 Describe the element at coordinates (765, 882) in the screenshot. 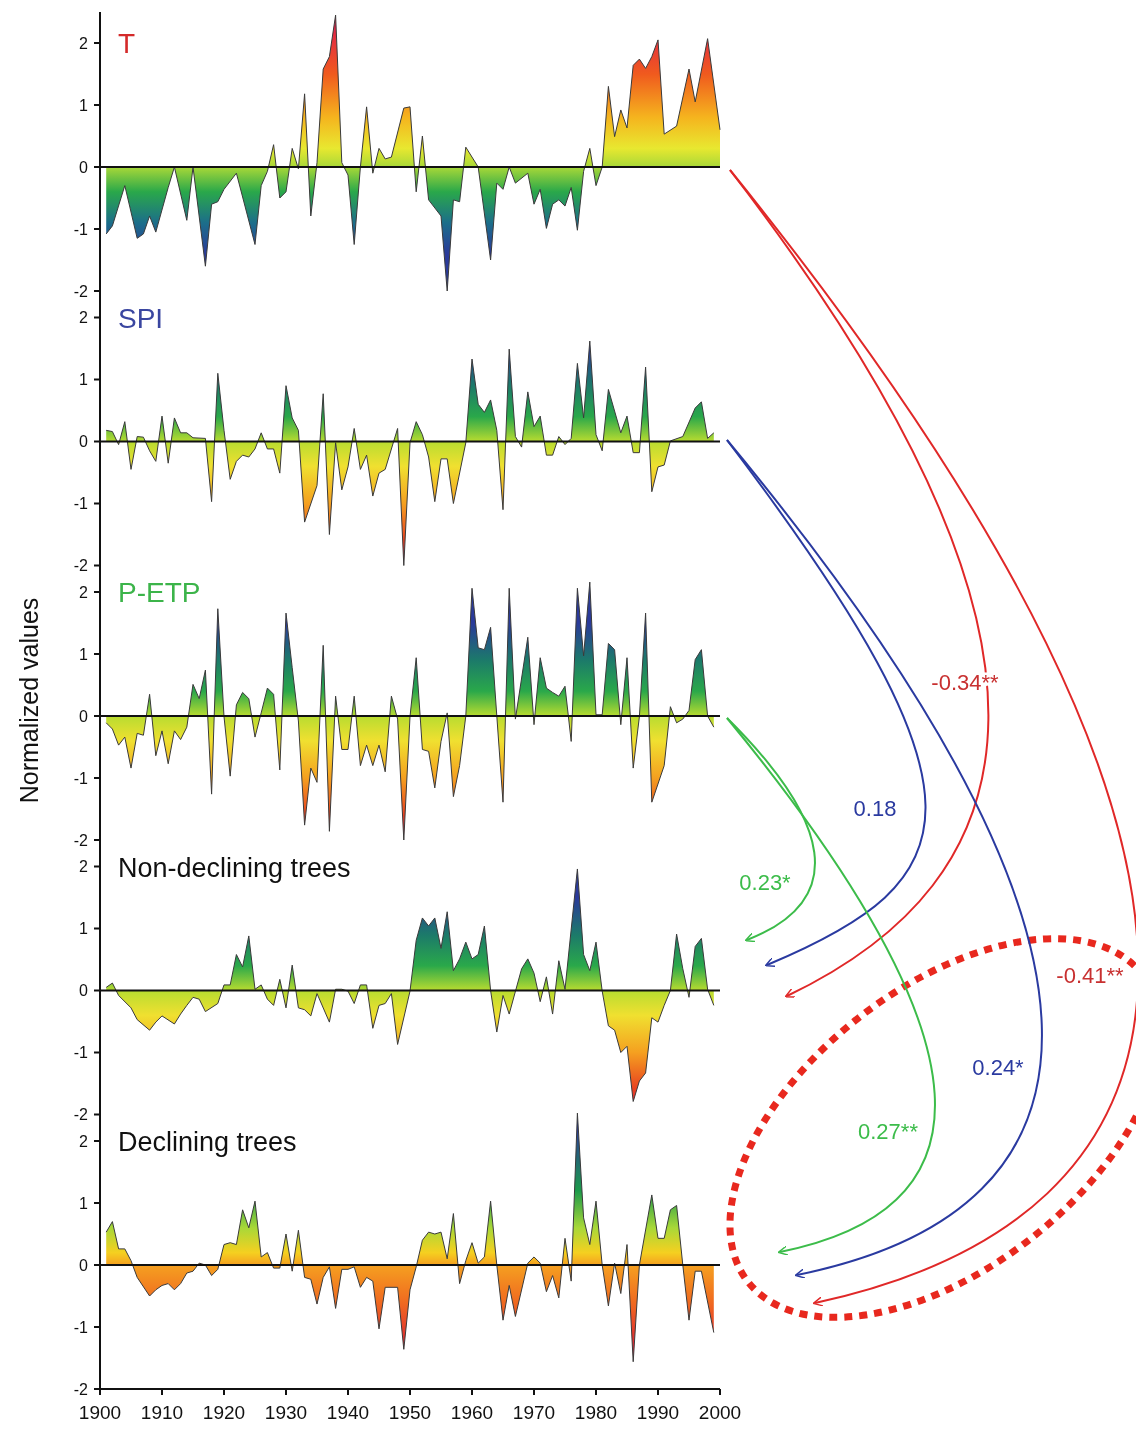

I see `text: 0.23*` at that location.